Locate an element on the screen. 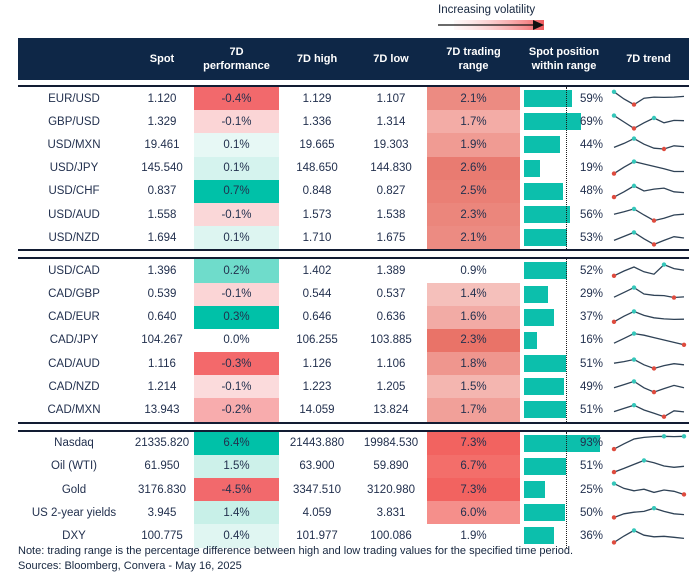 This screenshot has width=696, height=577. volatility-legend-label: Increasing volatility is located at coordinates (487, 10).